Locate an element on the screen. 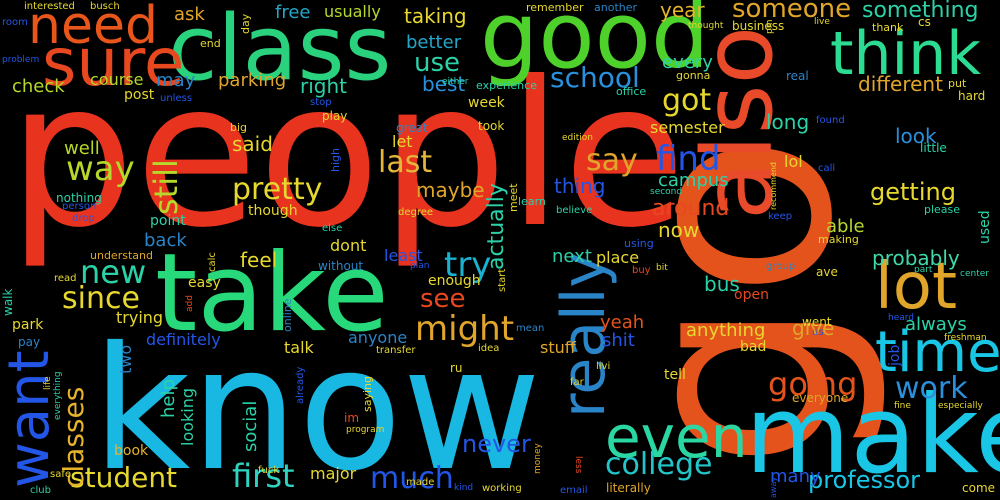 The width and height of the screenshot is (1000, 500). word-new: new is located at coordinates (113, 272).